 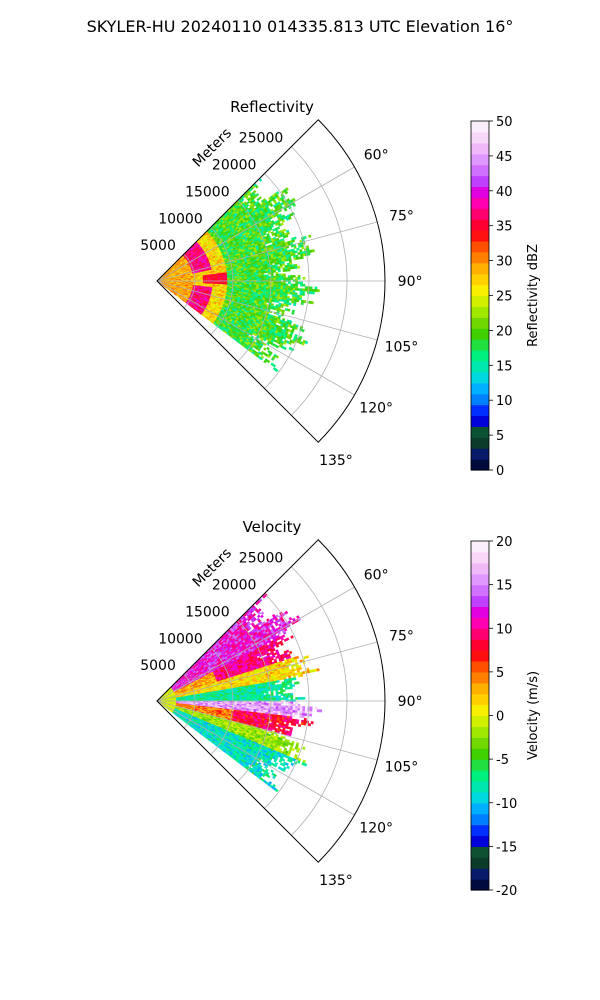 I want to click on azimuth-tick-label: 135°, so click(x=336, y=461).